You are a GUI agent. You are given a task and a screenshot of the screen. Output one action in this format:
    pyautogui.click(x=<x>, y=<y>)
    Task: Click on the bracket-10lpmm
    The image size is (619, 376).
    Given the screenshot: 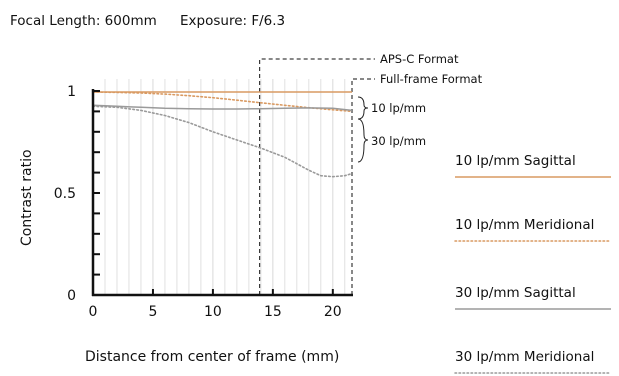 What is the action you would take?
    pyautogui.click(x=363, y=108)
    